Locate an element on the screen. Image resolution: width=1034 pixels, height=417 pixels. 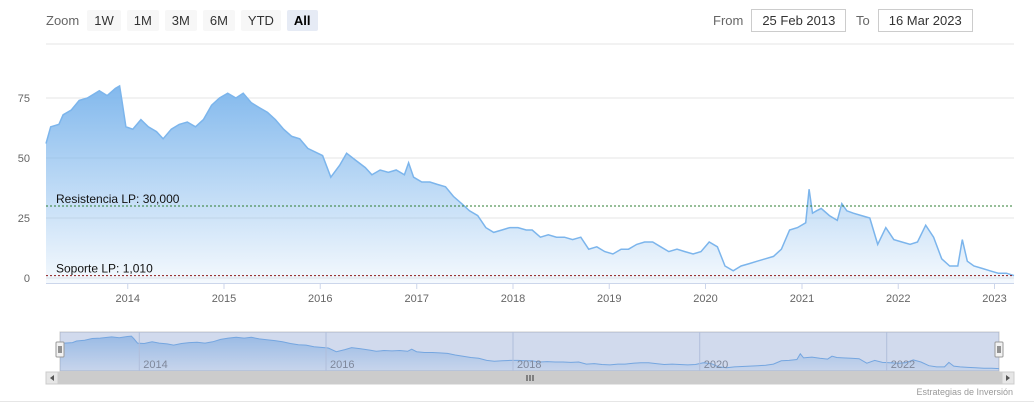
navigator-right-handle is located at coordinates (999, 349).